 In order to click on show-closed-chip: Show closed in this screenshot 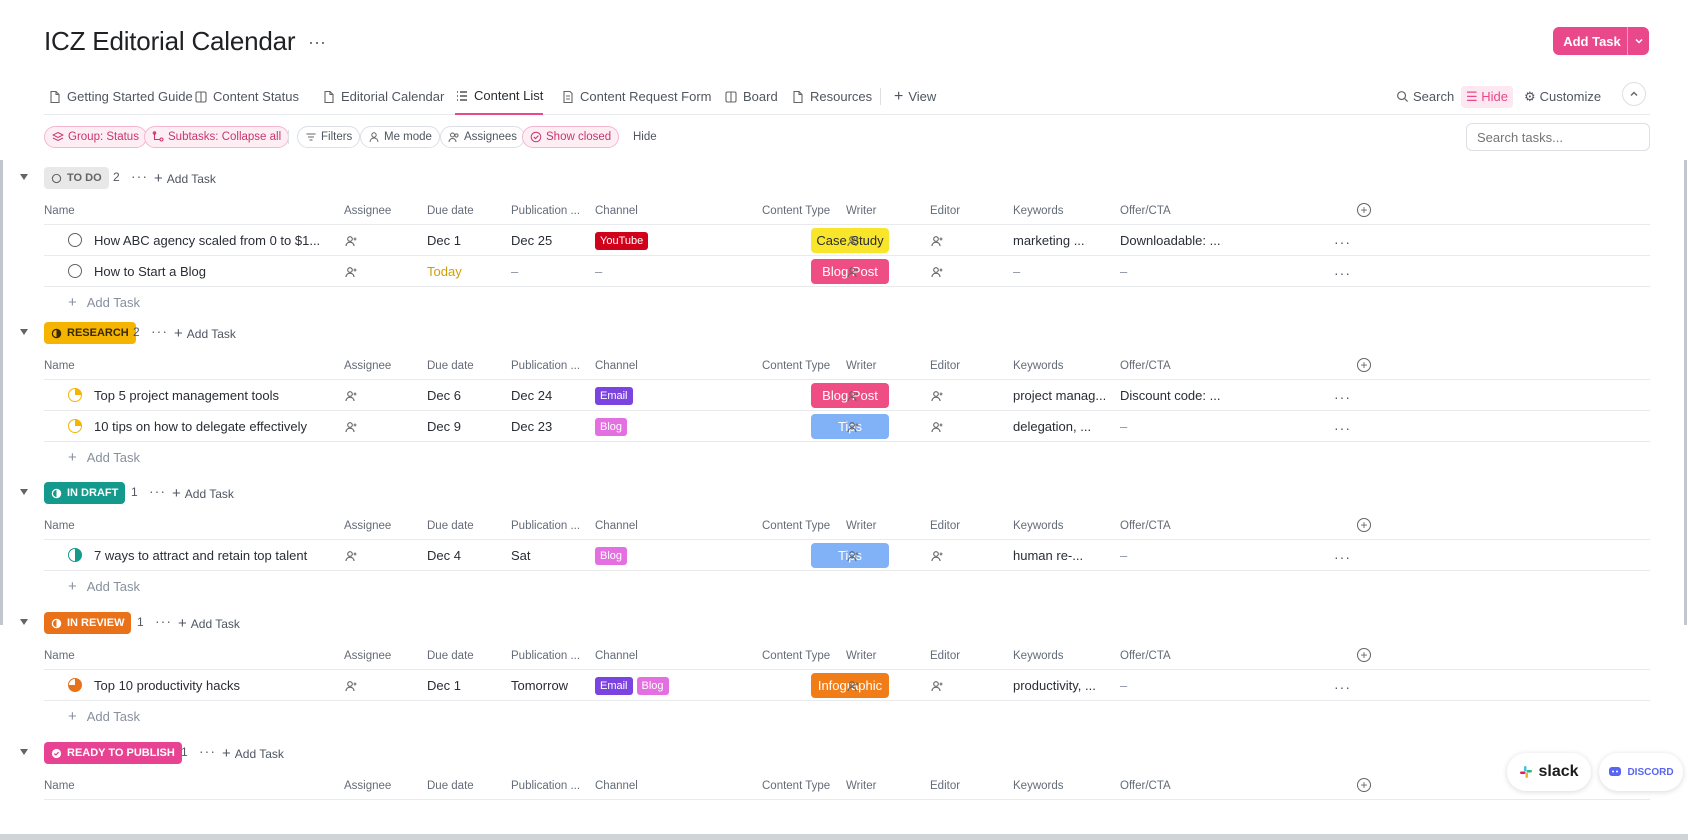, I will do `click(571, 137)`.